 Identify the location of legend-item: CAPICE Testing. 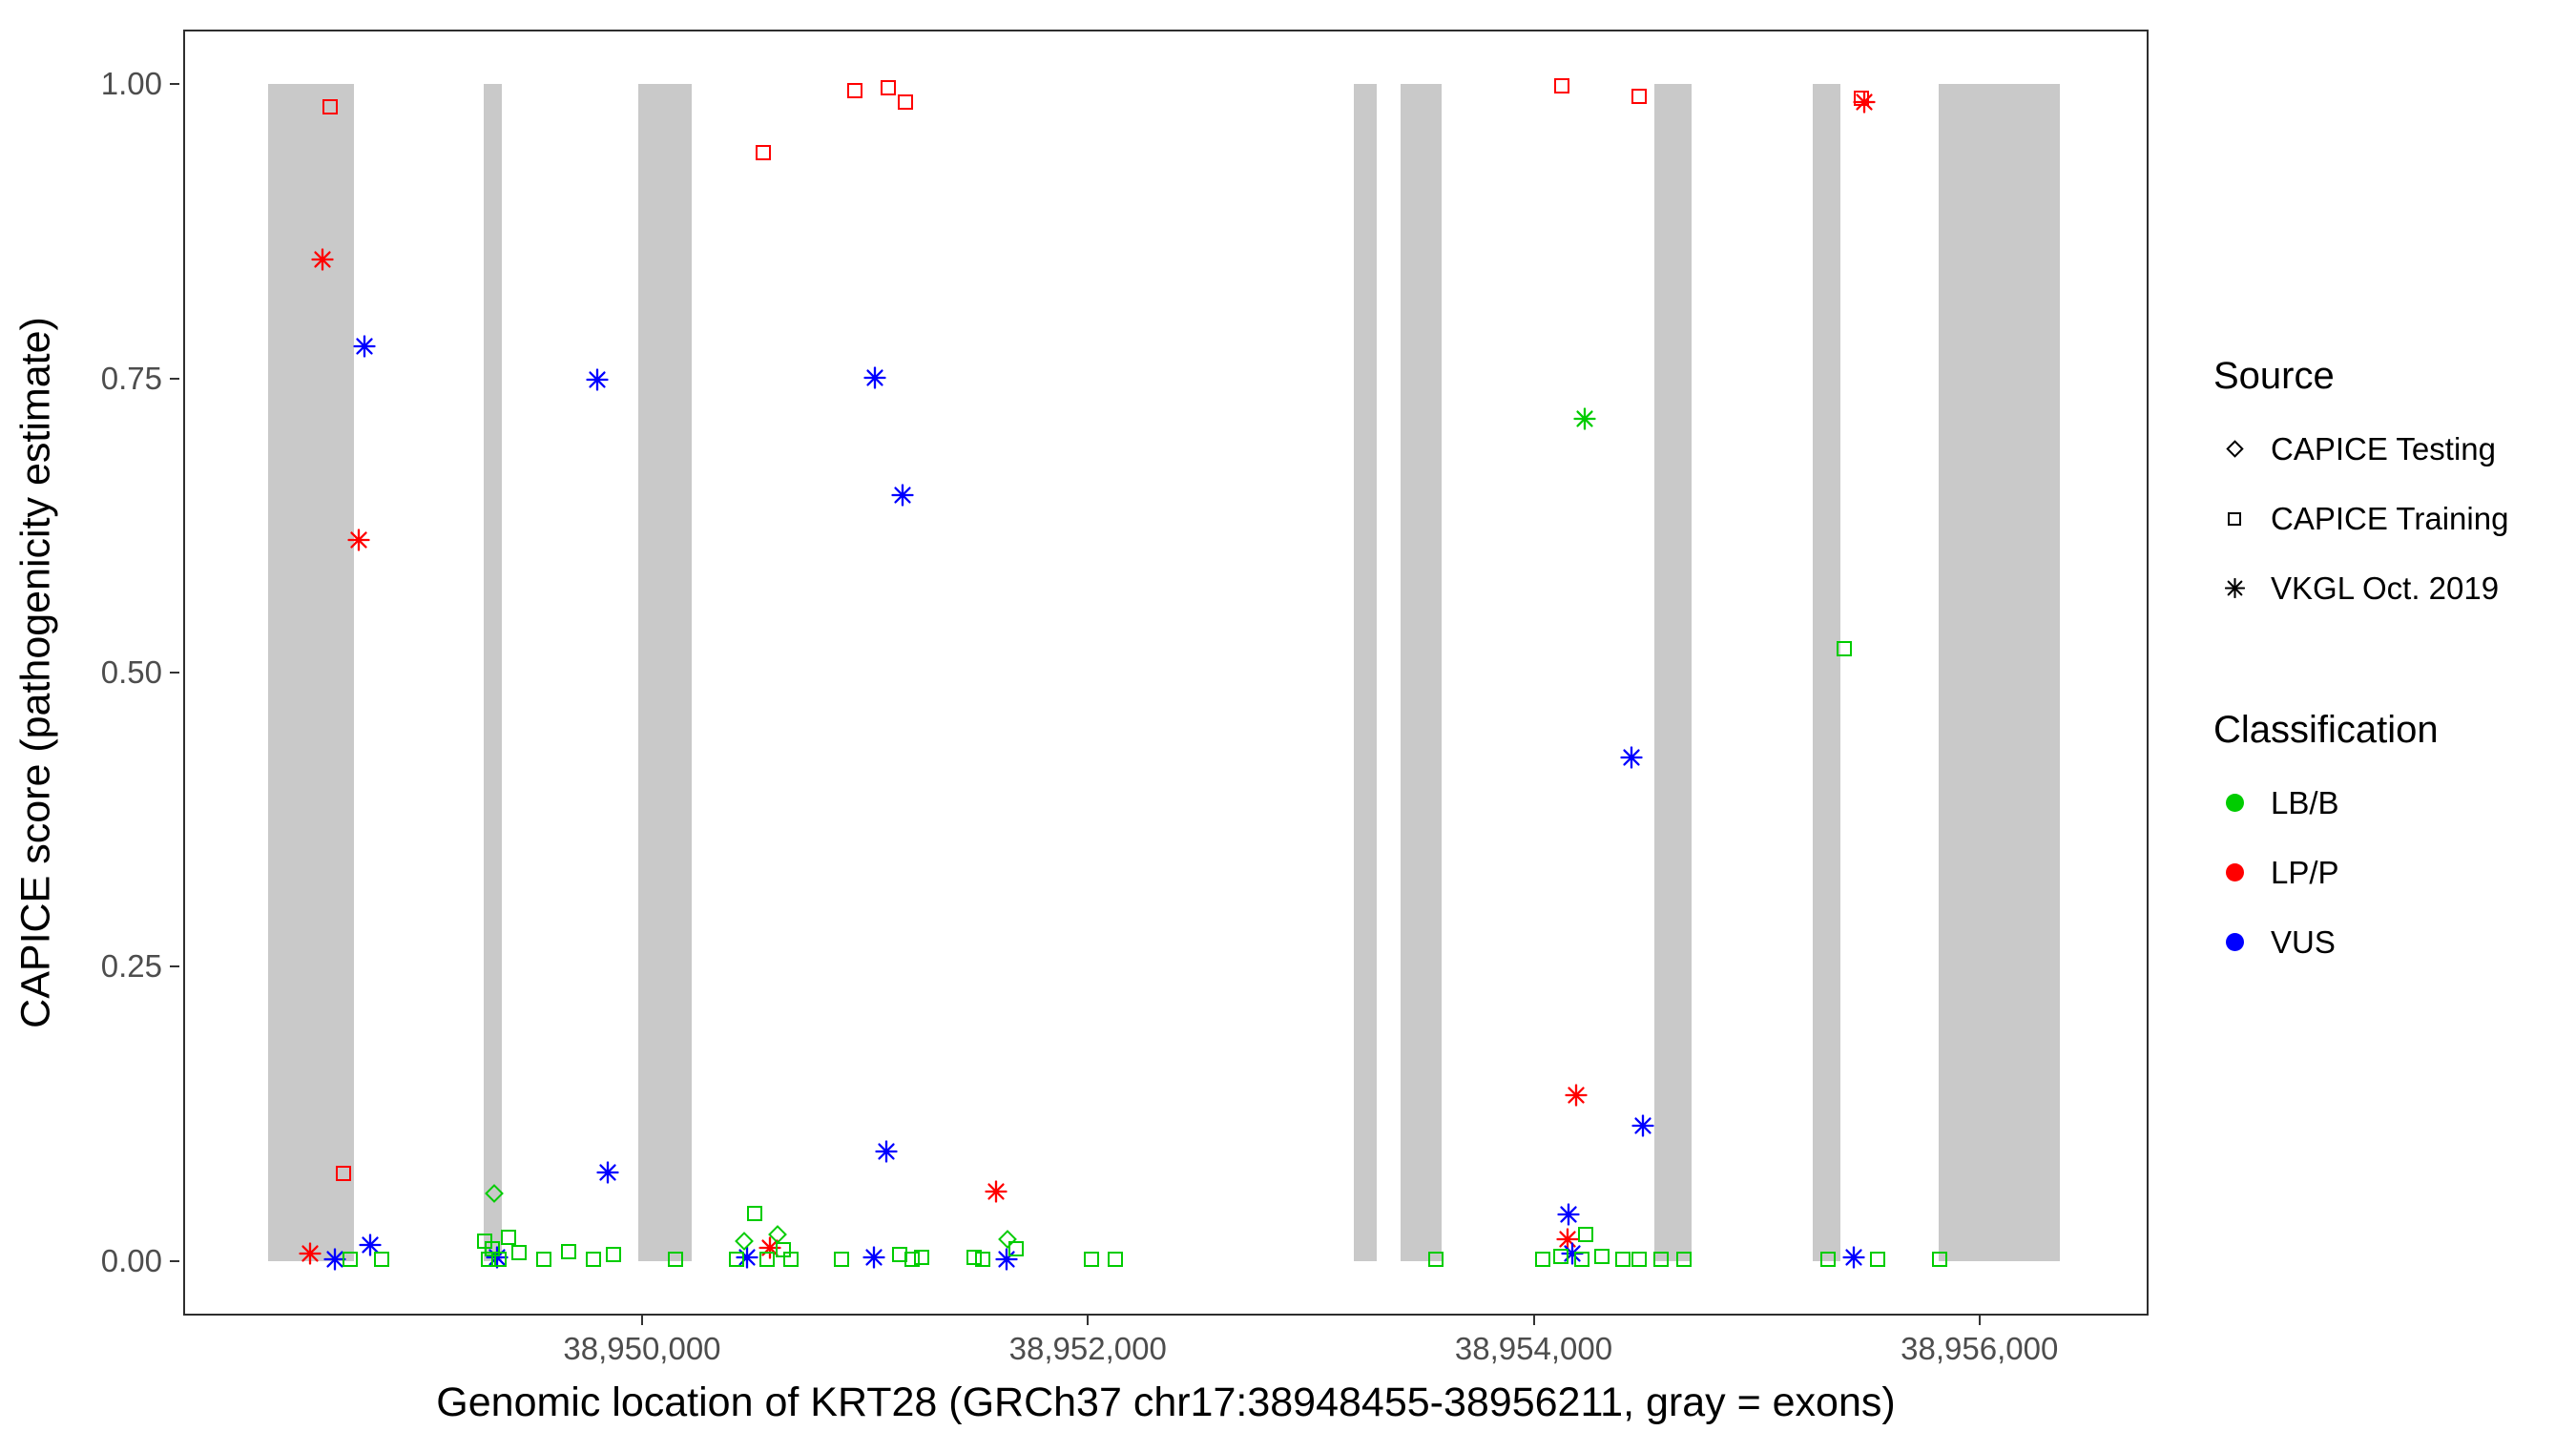
(2360, 449).